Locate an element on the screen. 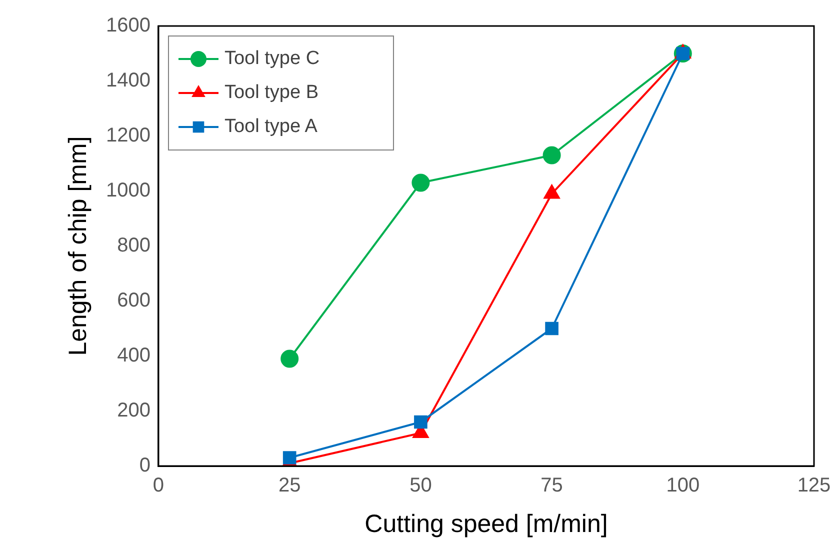  x-axis-title: Cutting speed [m/min] is located at coordinates (486, 524).